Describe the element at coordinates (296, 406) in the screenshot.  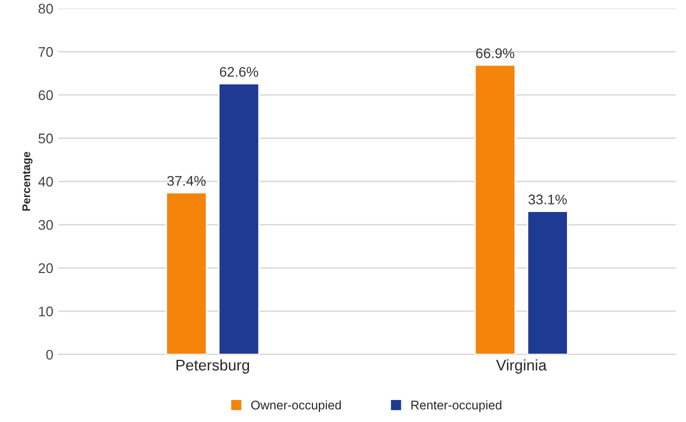
I see `legend-label: Owner-occupied` at that location.